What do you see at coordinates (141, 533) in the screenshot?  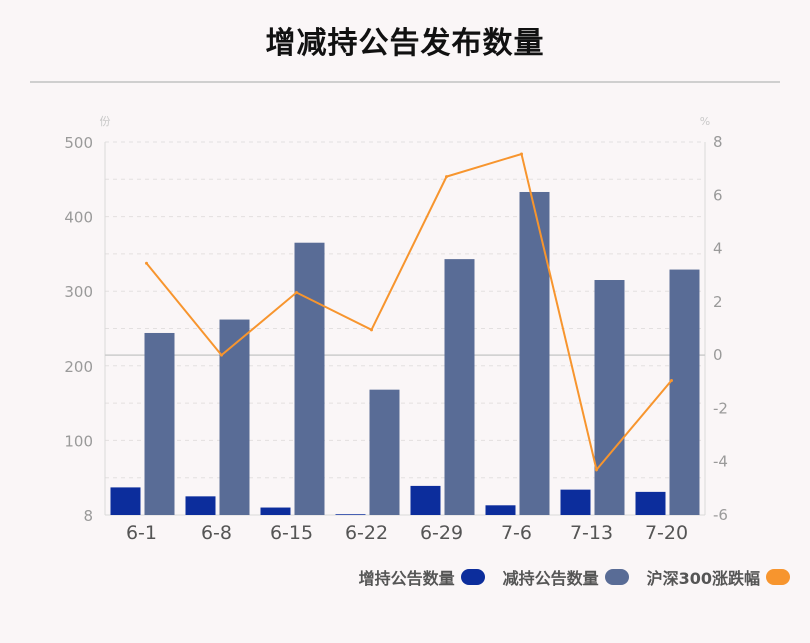 I see `x-tick-label: 6-1` at bounding box center [141, 533].